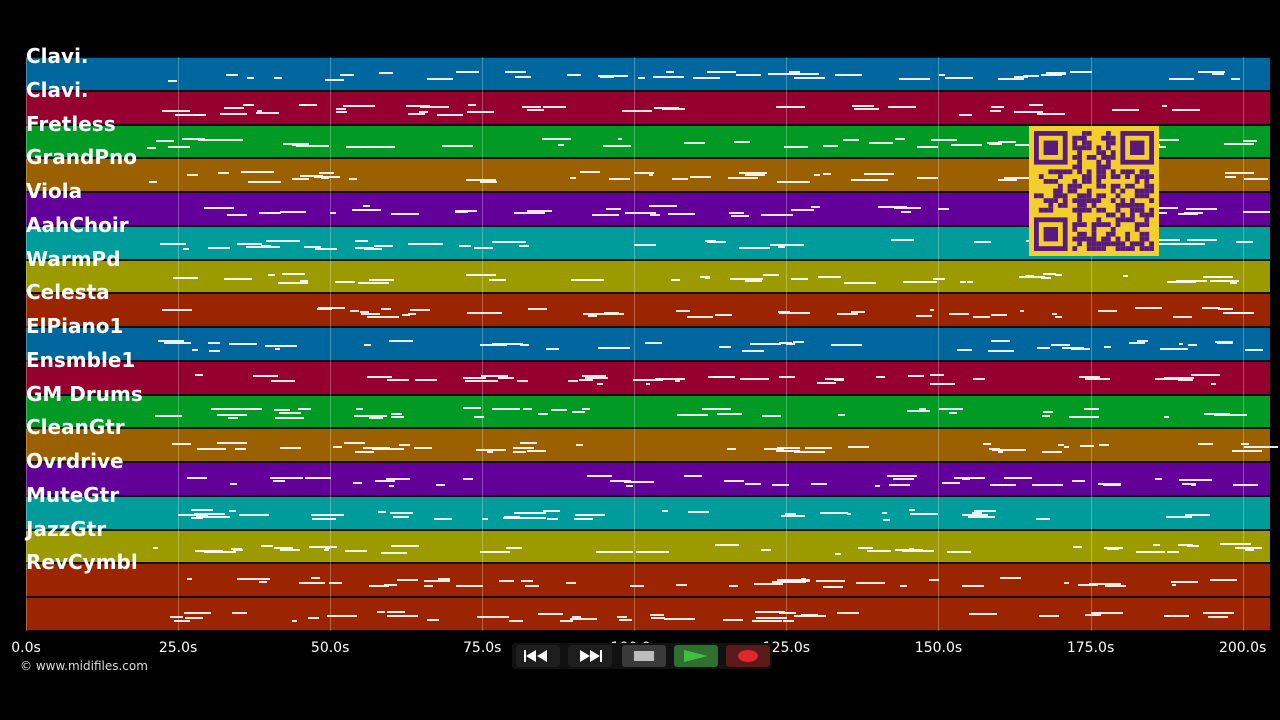  Describe the element at coordinates (644, 656) in the screenshot. I see `stop-button` at that location.